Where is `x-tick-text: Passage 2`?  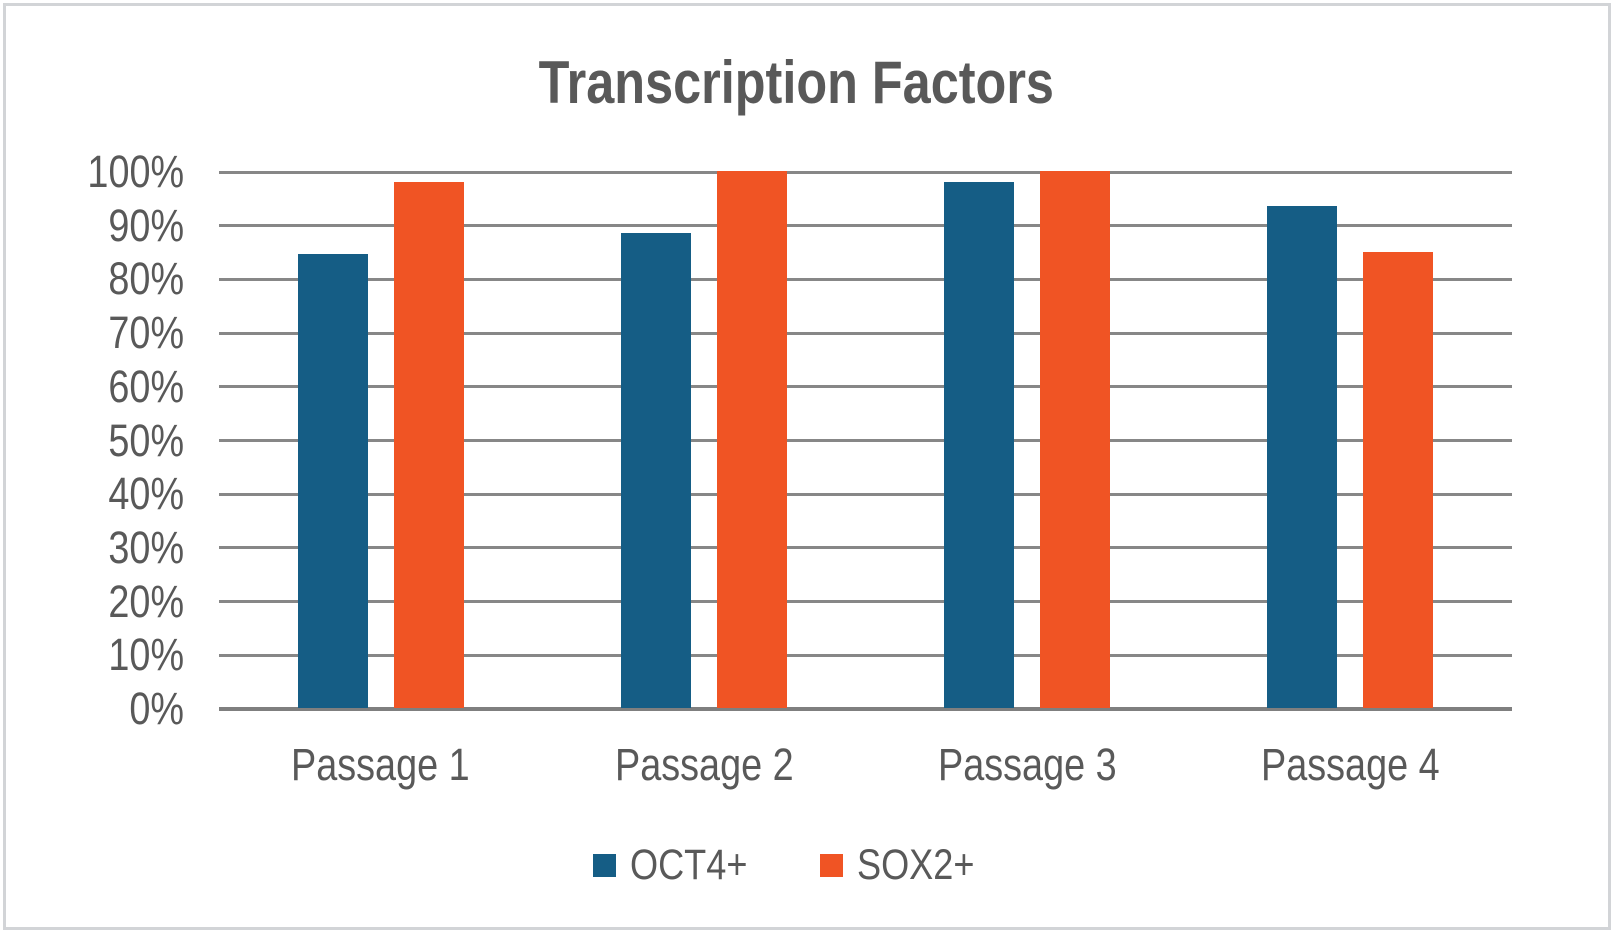 x-tick-text: Passage 2 is located at coordinates (704, 764).